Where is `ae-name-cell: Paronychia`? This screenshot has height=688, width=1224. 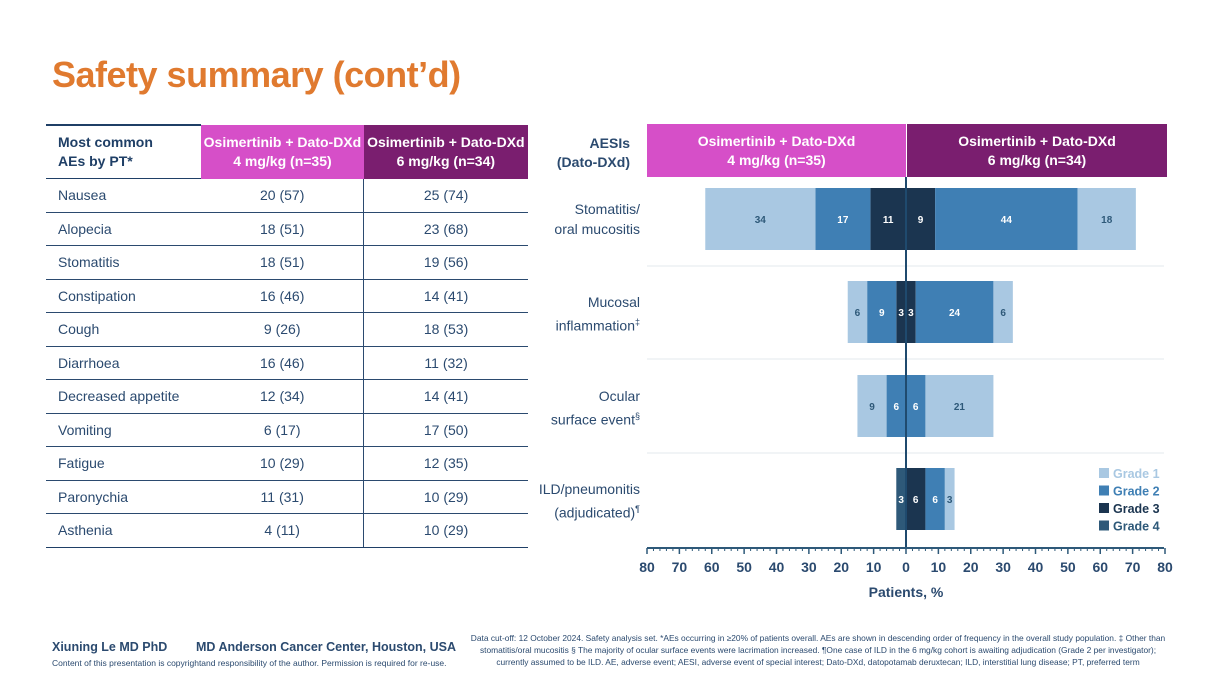 ae-name-cell: Paronychia is located at coordinates (124, 497).